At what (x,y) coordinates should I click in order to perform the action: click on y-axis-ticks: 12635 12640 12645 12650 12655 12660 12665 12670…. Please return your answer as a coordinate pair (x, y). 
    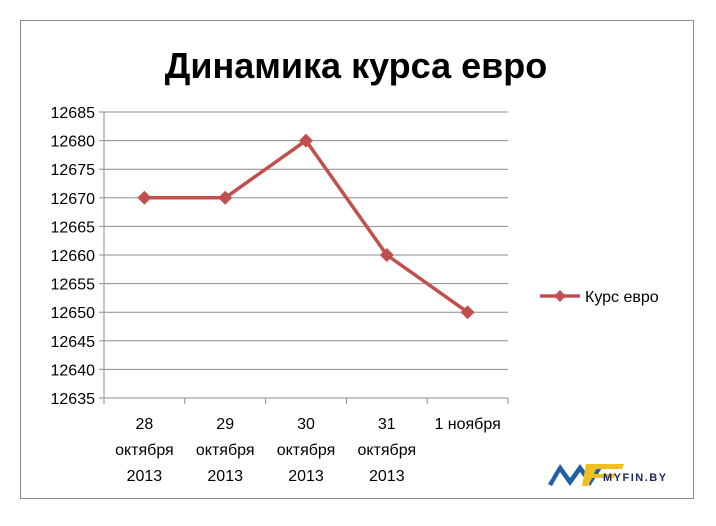
    Looking at the image, I should click on (77, 256).